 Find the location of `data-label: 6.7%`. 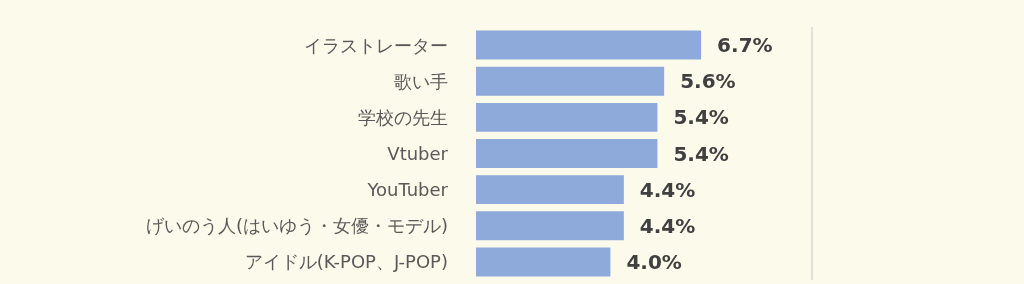

data-label: 6.7% is located at coordinates (745, 45).